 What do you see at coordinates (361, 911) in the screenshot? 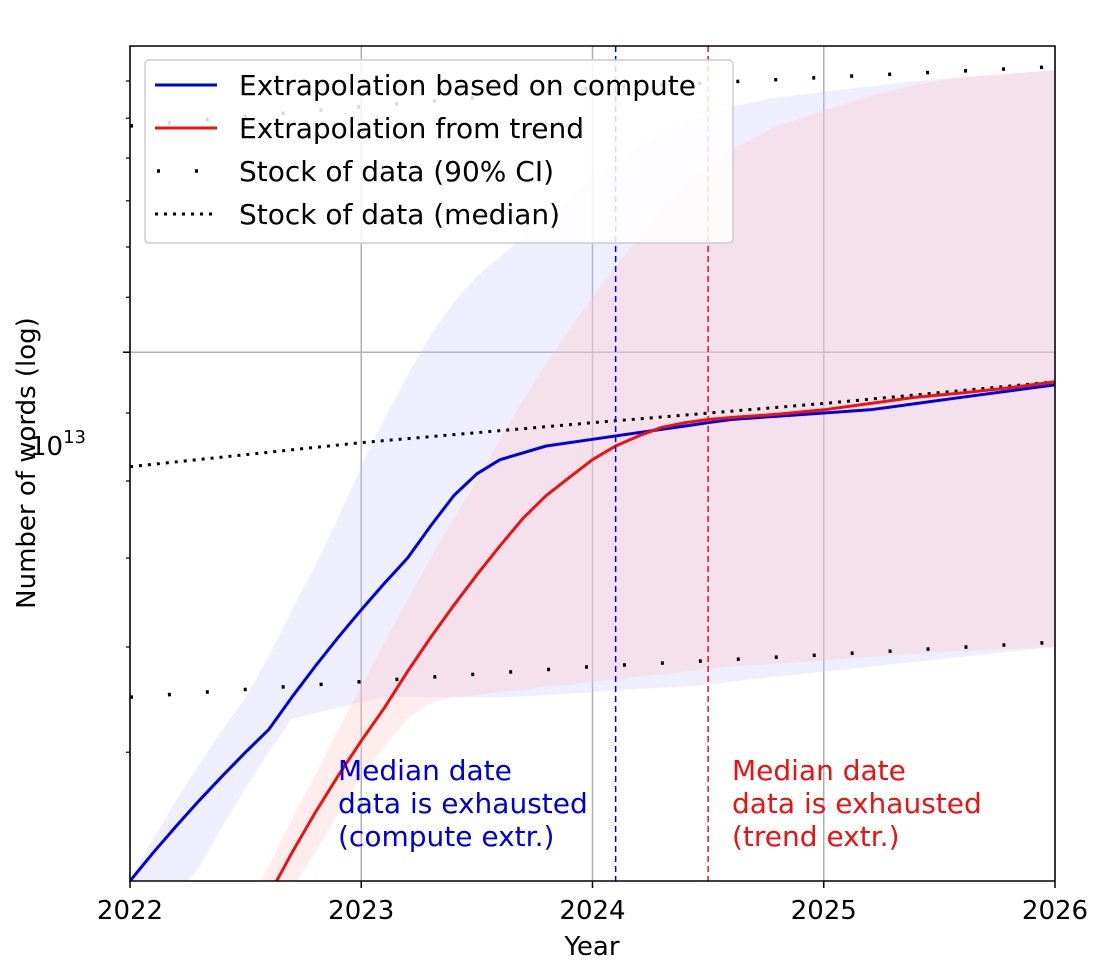
I see `x-tick-label: 2023` at bounding box center [361, 911].